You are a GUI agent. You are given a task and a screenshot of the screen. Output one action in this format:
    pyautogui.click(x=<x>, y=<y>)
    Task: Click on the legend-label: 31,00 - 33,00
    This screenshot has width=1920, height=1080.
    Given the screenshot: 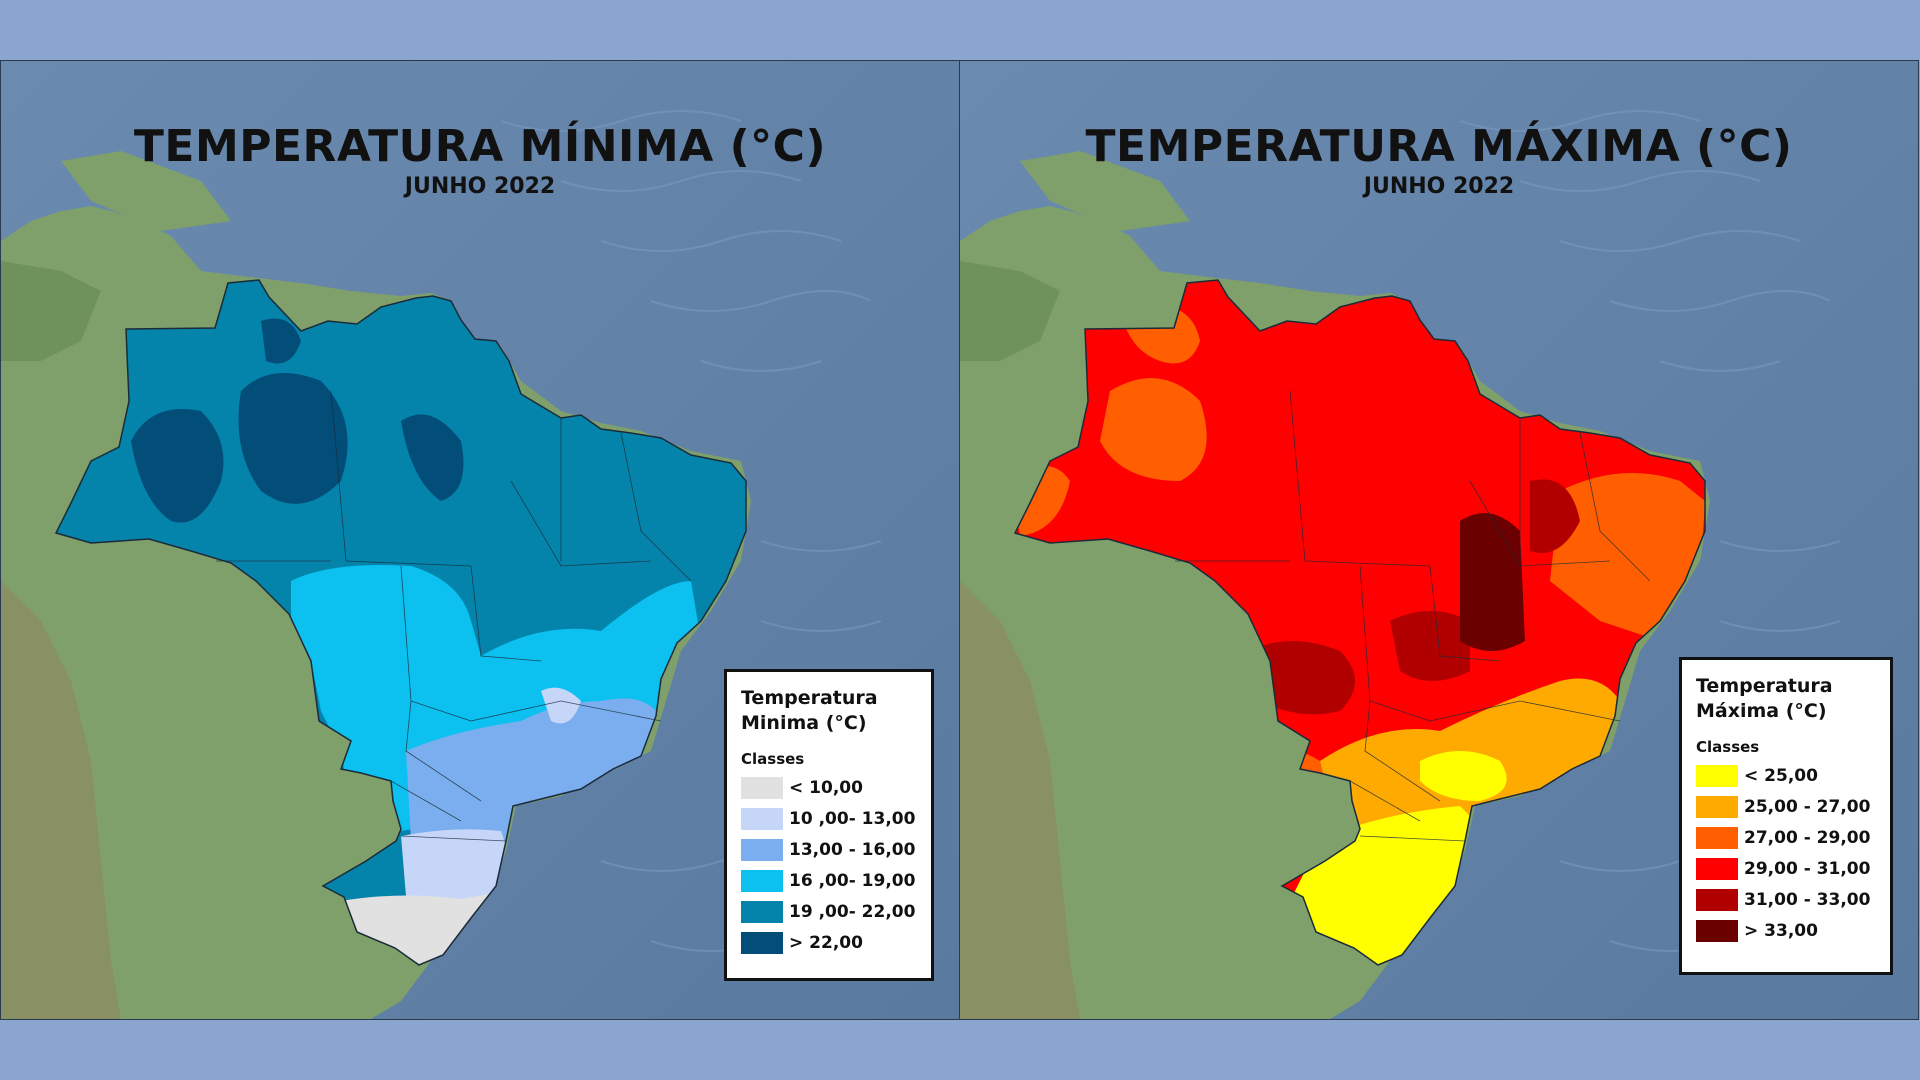 What is the action you would take?
    pyautogui.click(x=1807, y=899)
    